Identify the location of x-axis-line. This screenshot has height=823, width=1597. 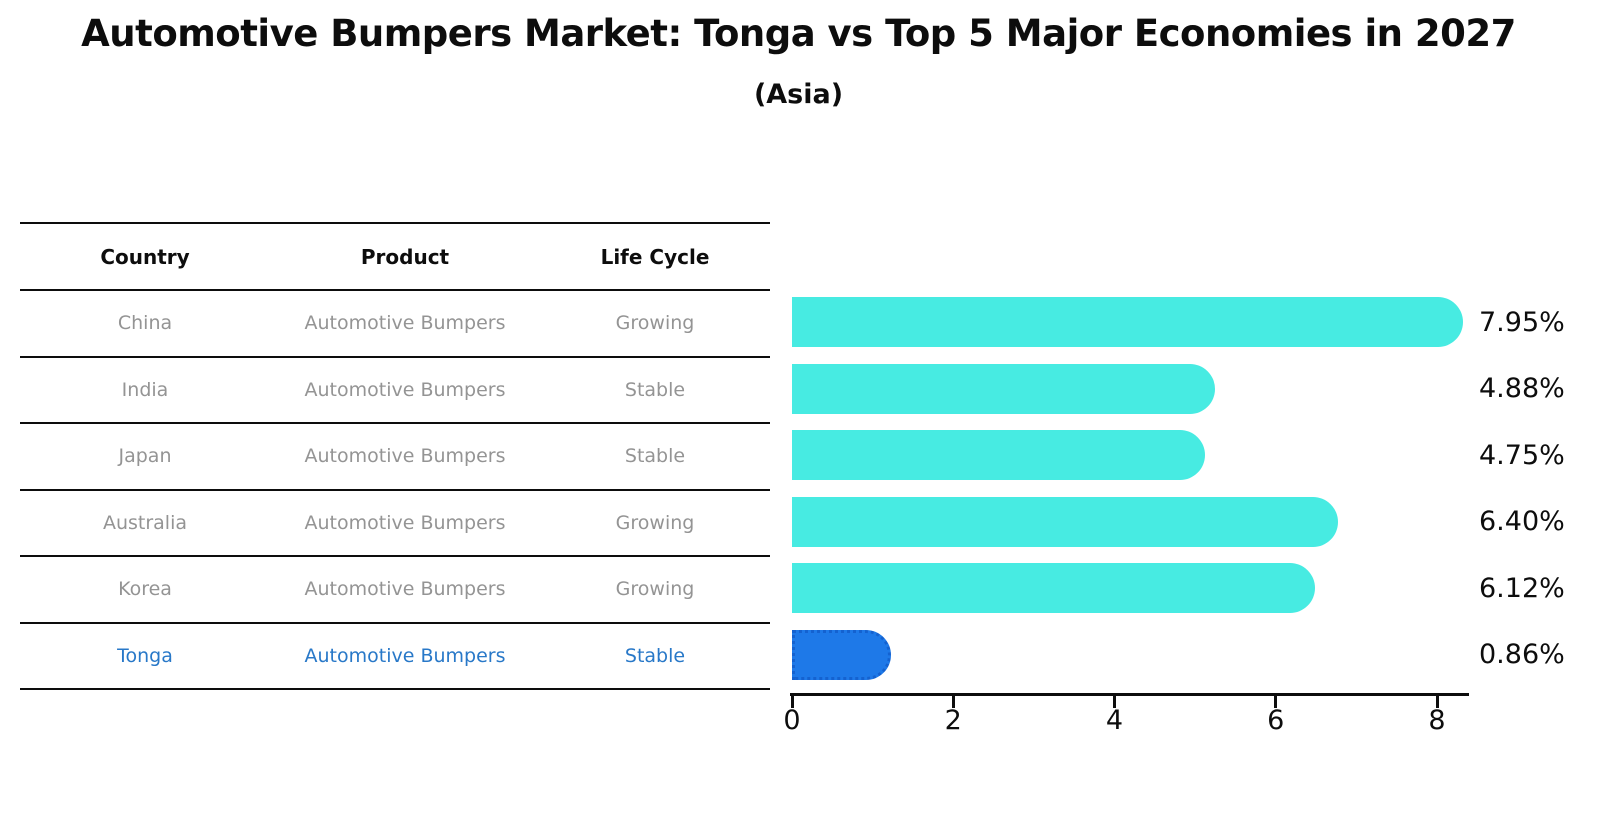
(1129, 694).